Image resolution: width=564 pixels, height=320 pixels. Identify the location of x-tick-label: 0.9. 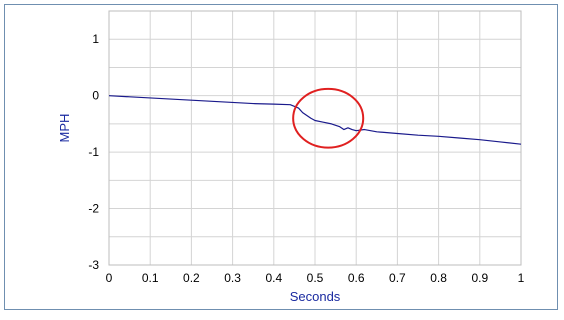
(479, 278).